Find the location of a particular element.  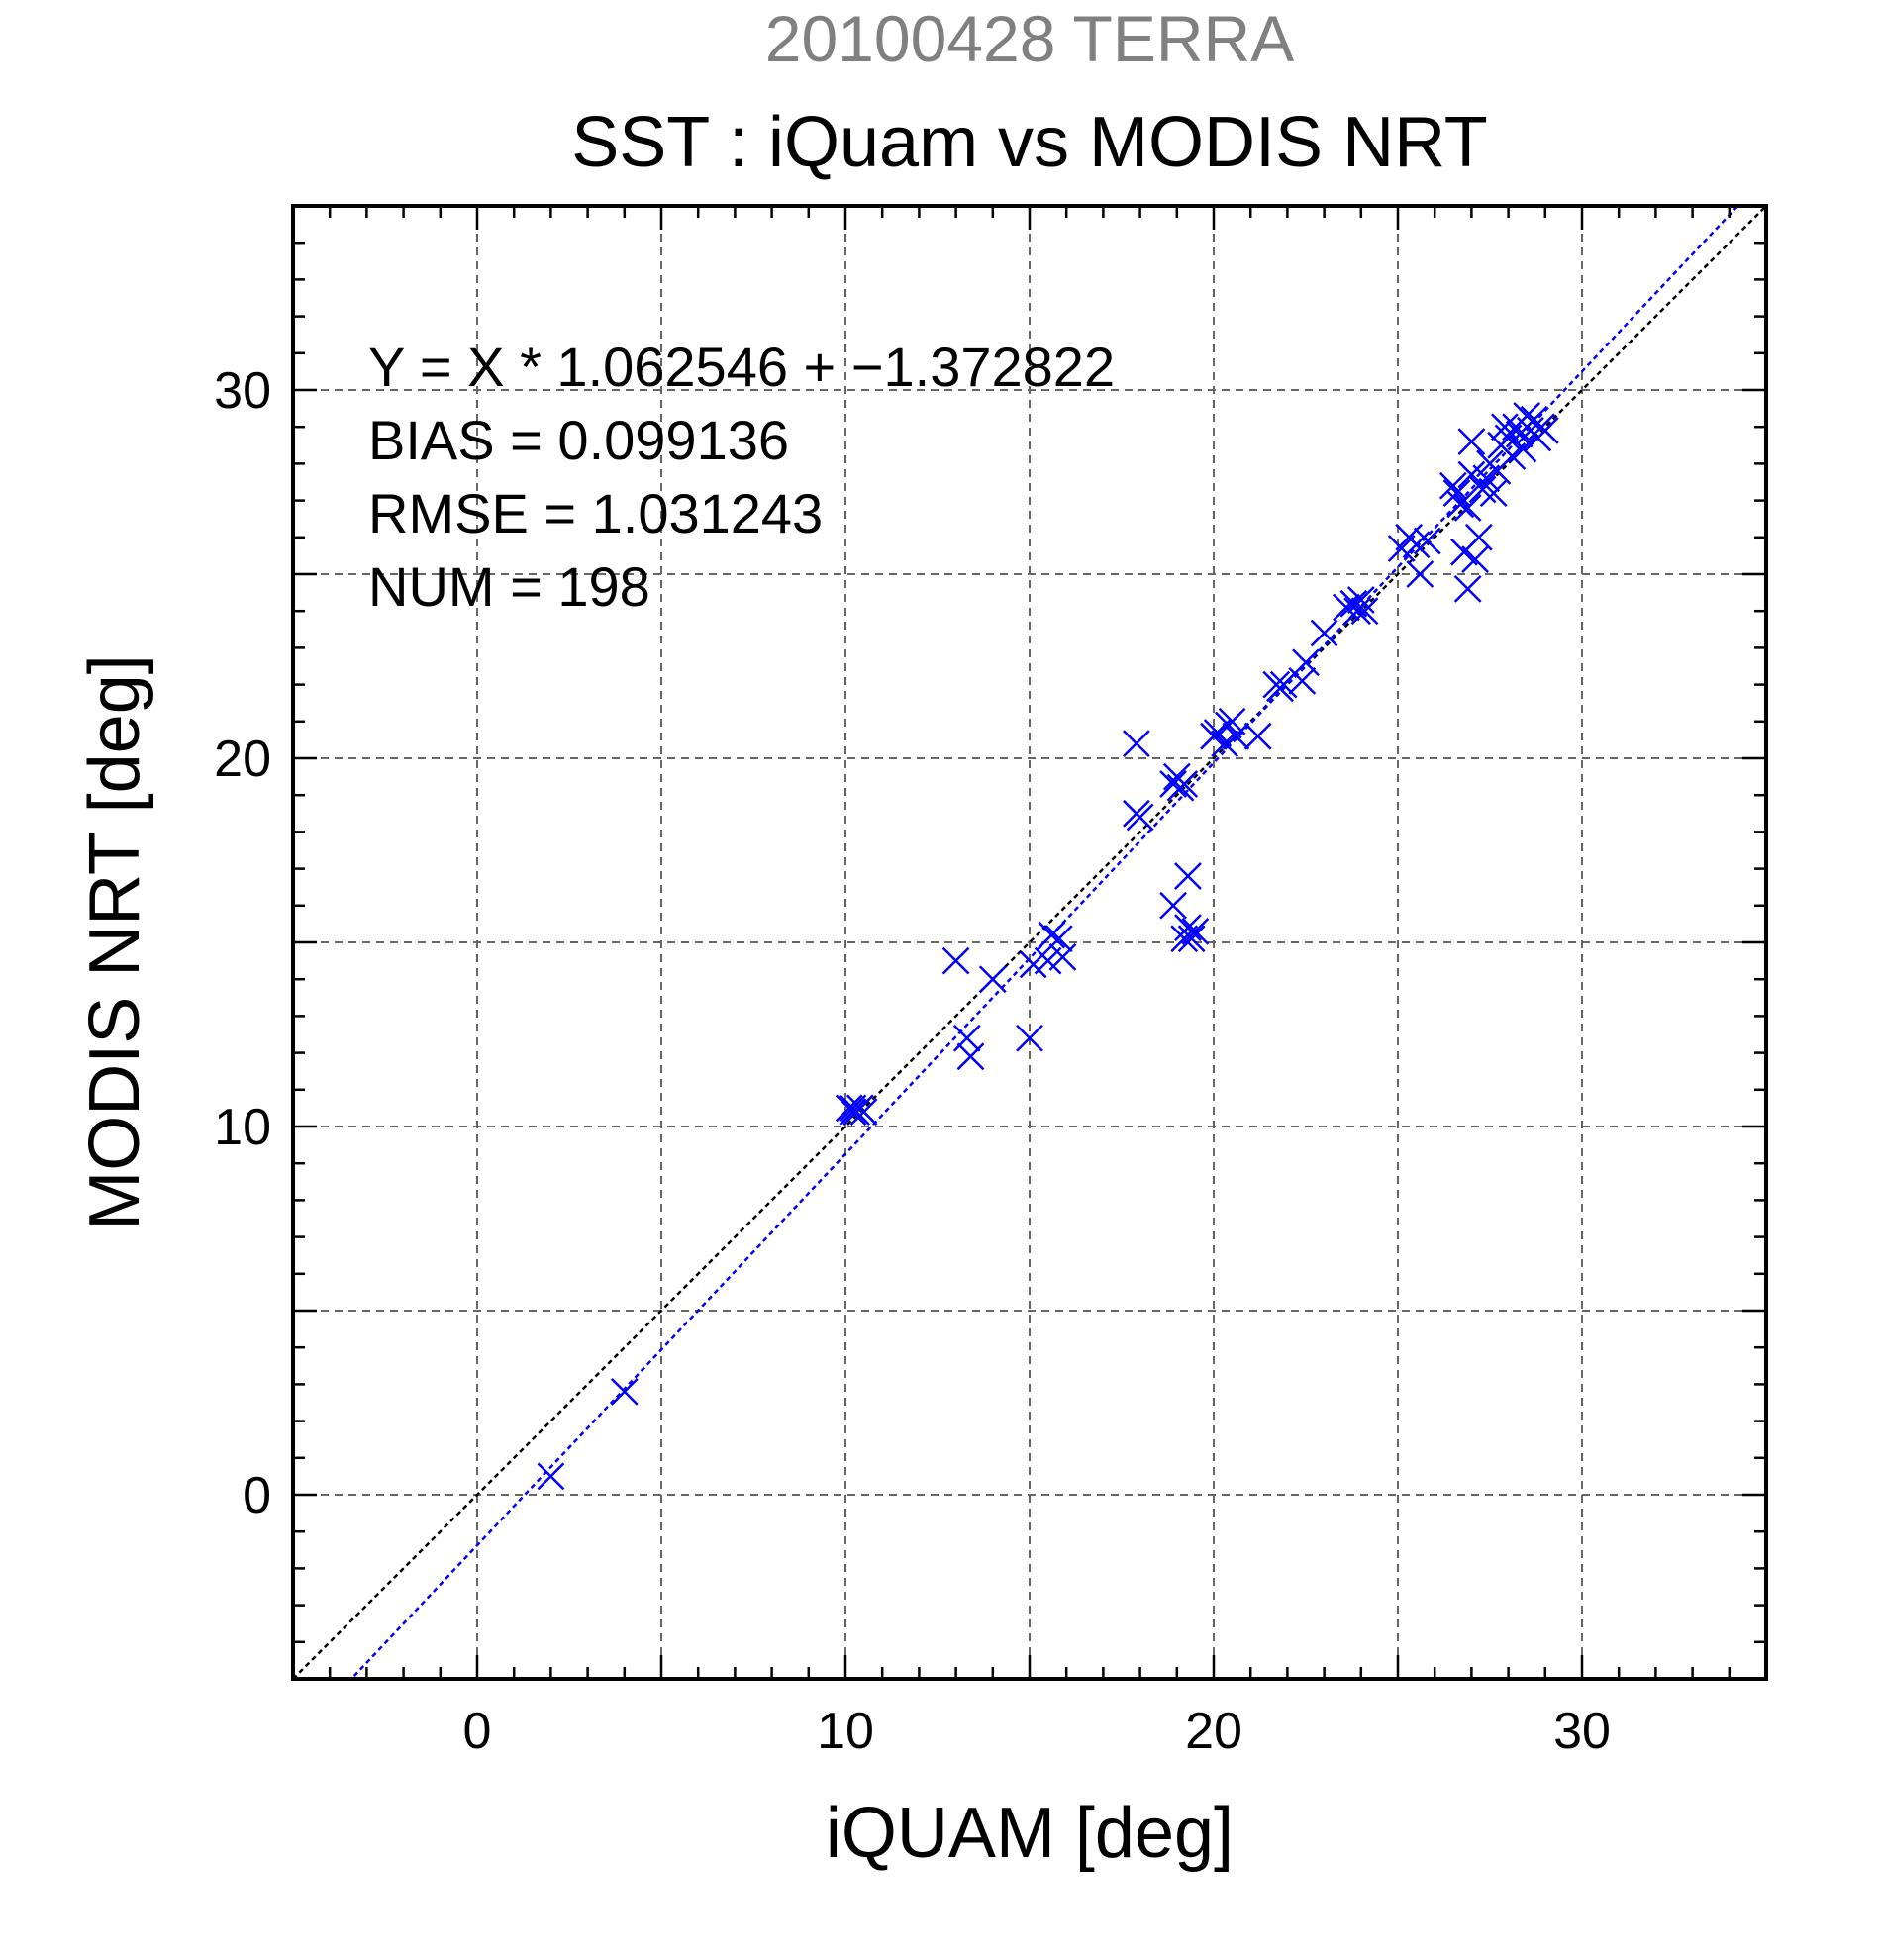

y-tick-label: 10 is located at coordinates (243, 1127).